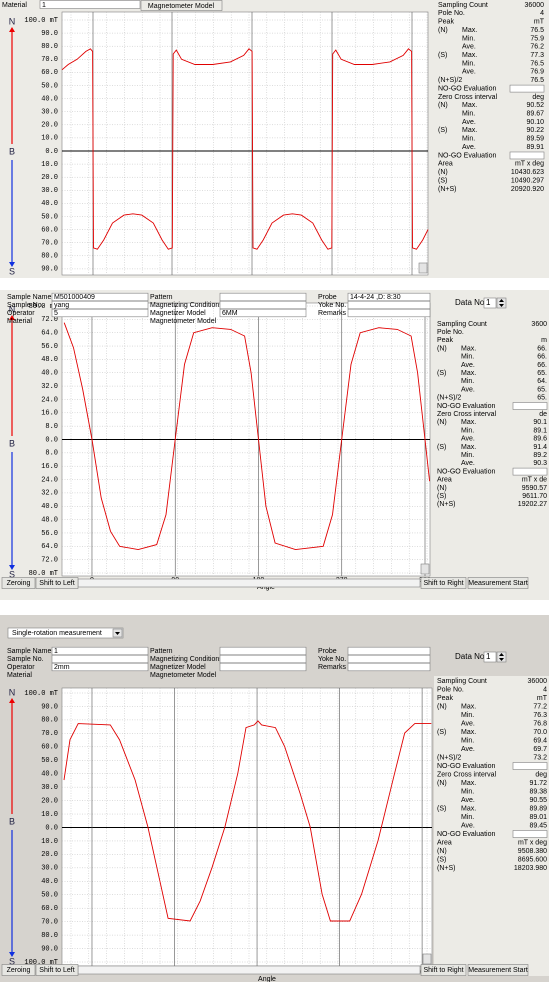  What do you see at coordinates (49, 896) in the screenshot?
I see `y-tick-label: 50.0` at bounding box center [49, 896].